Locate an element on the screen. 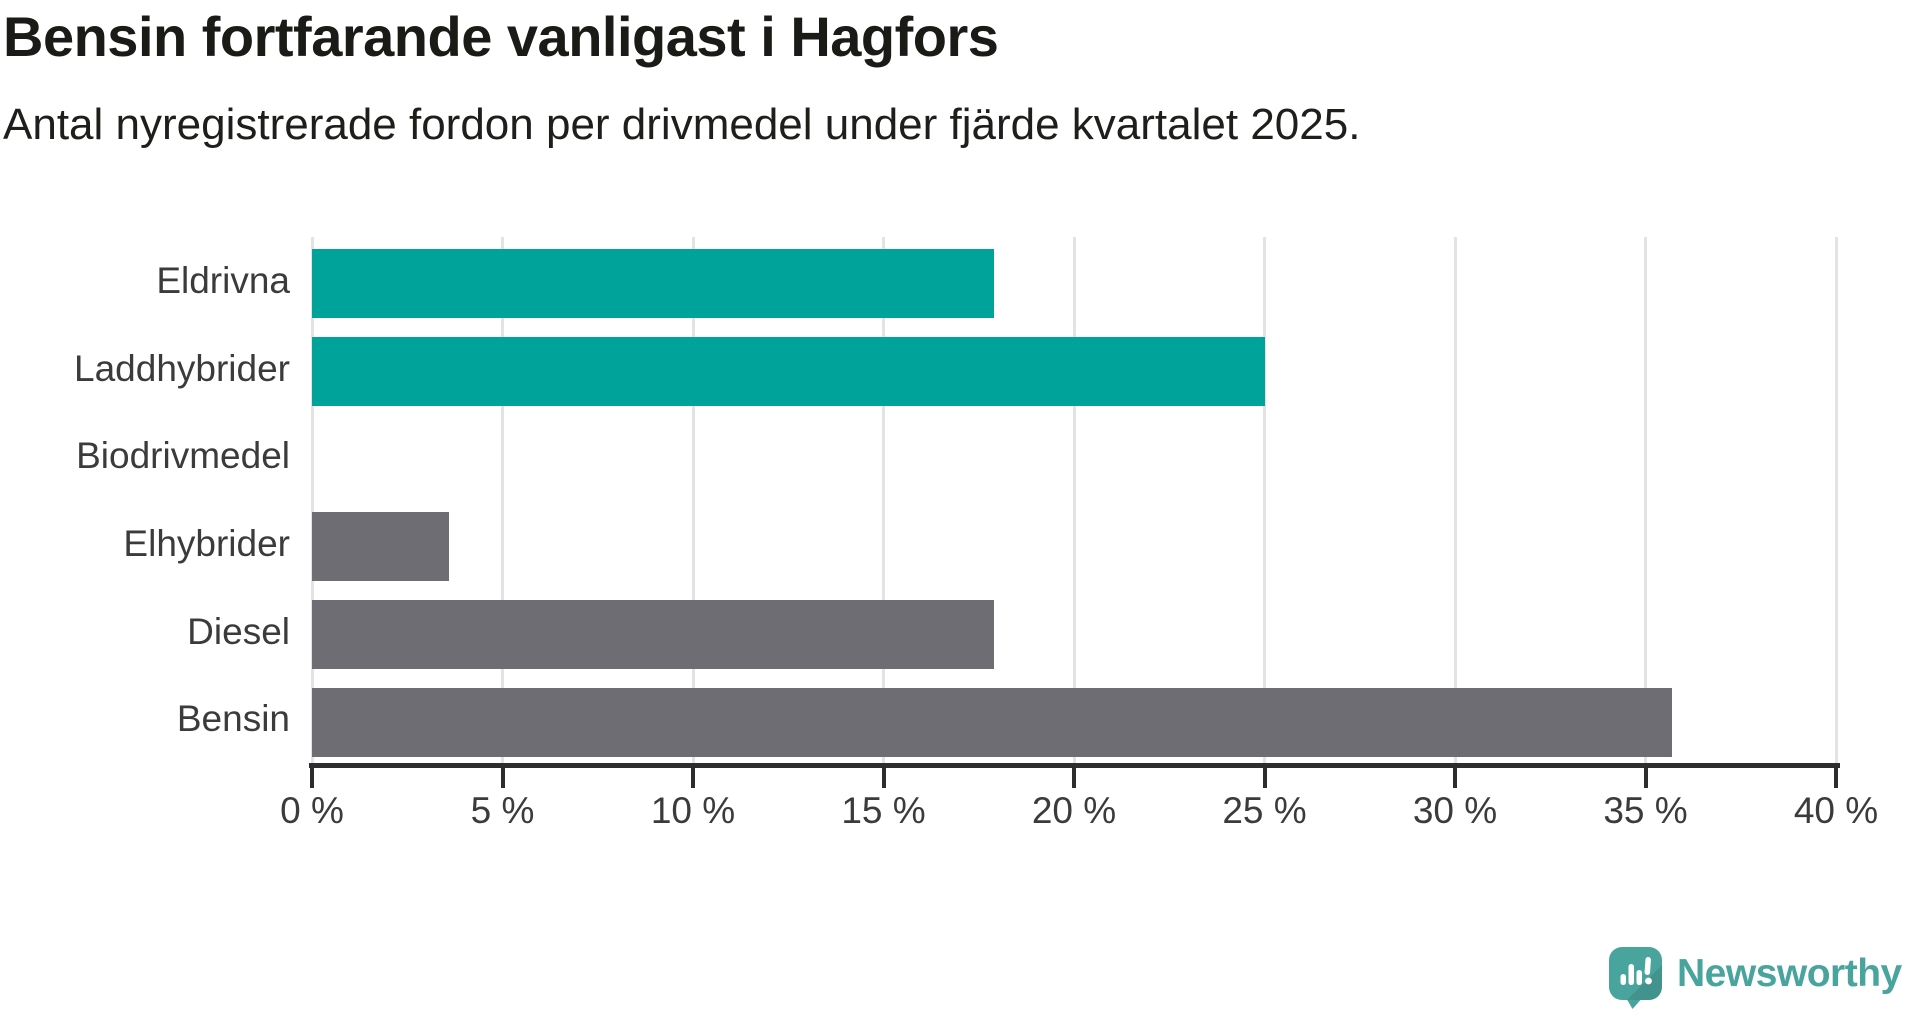  tick-label: 30 % is located at coordinates (1455, 810).